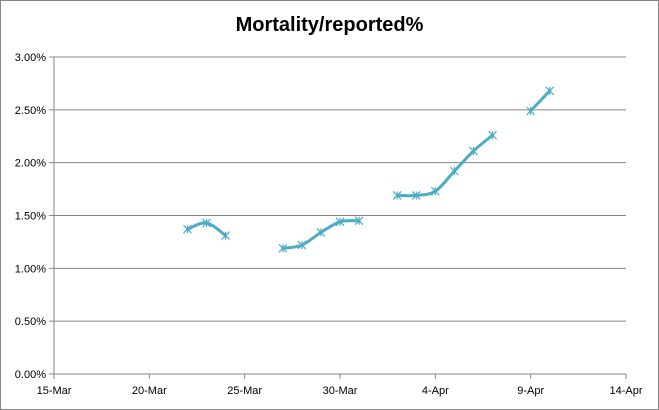 The width and height of the screenshot is (659, 410). What do you see at coordinates (54, 391) in the screenshot?
I see `x-tick-label: 15-Mar` at bounding box center [54, 391].